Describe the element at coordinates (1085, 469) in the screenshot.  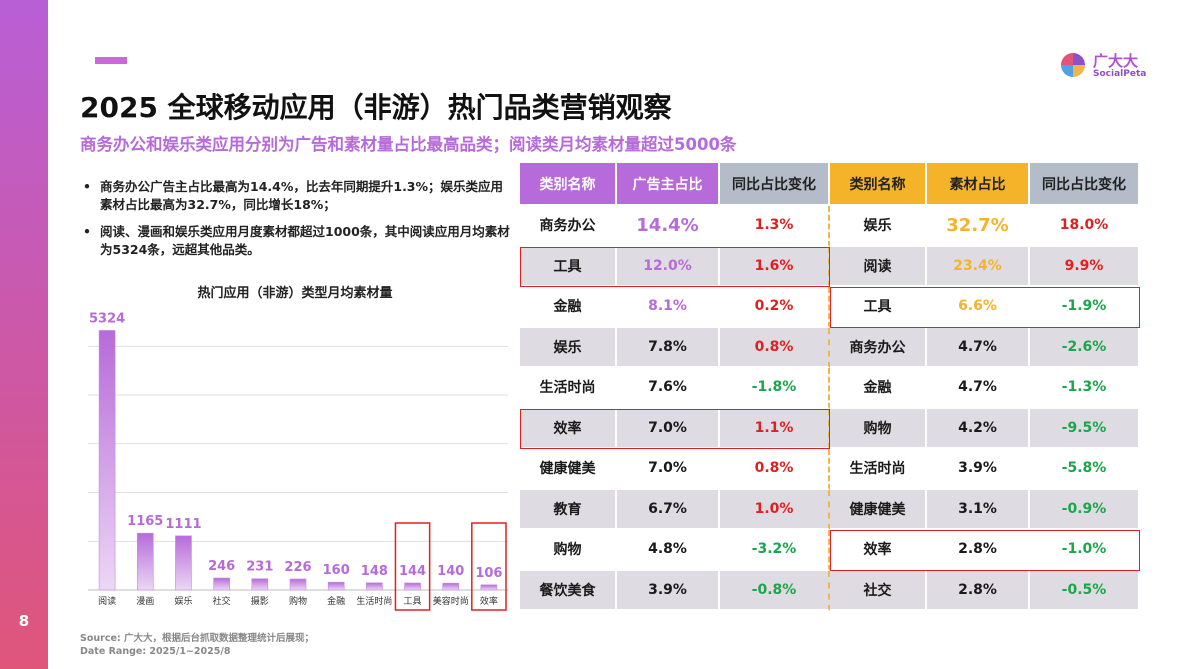
I see `right-change-cell: -5.8%` at that location.